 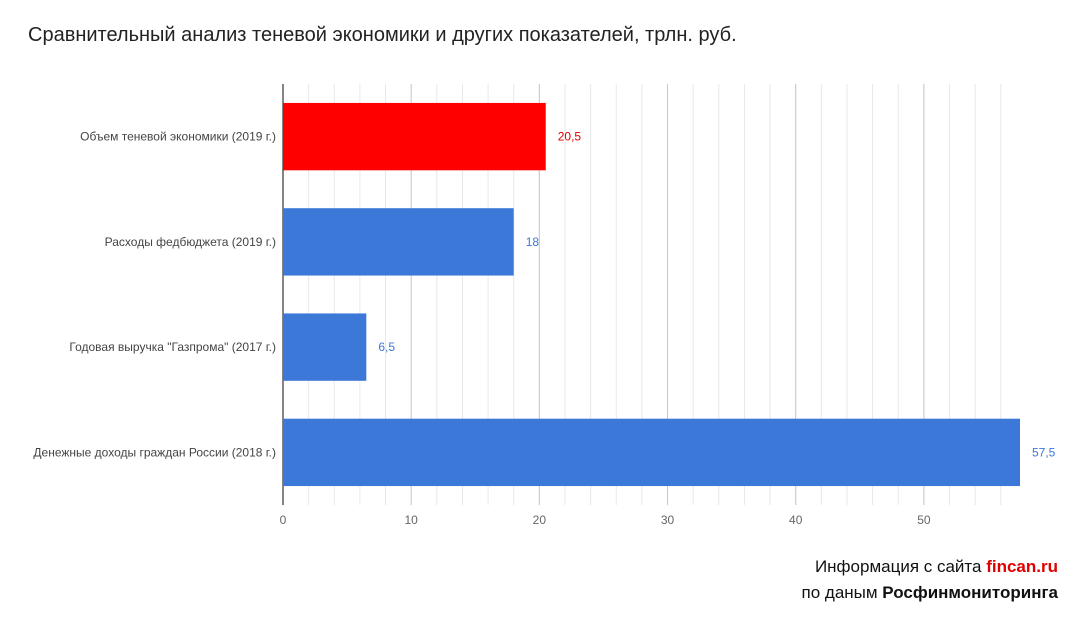 I want to click on credit-line-2: по даным Росфинмониторинга, so click(x=930, y=593).